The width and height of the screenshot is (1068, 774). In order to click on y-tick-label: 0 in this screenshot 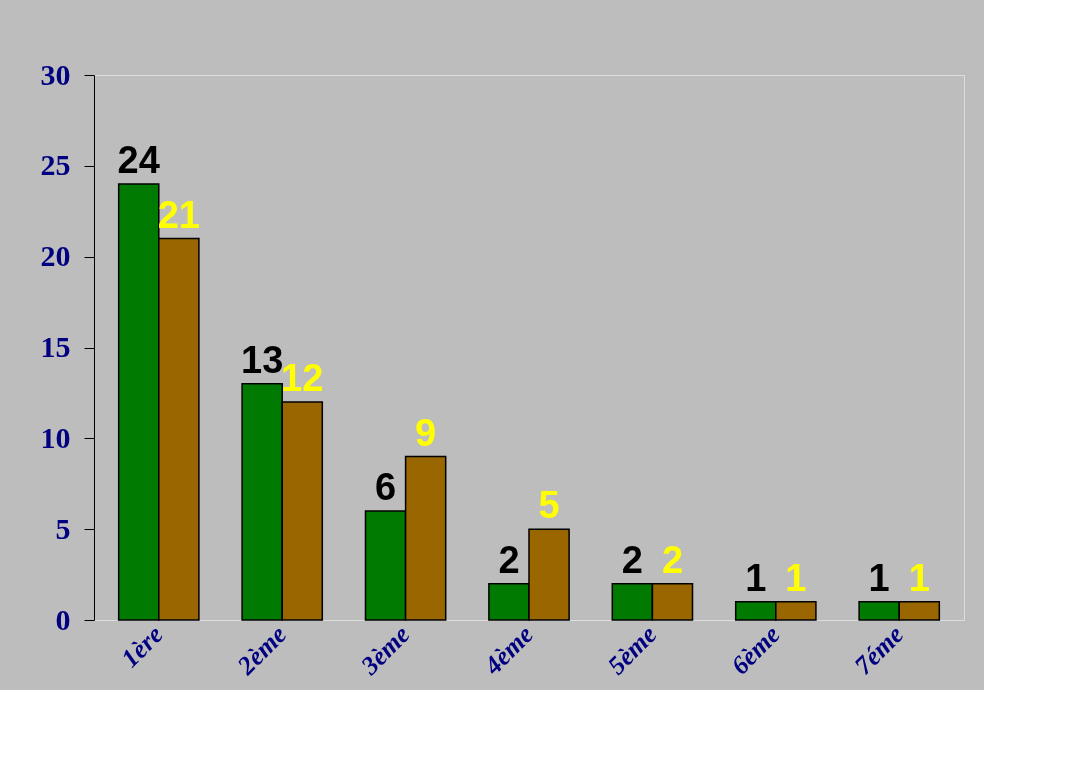, I will do `click(63, 619)`.